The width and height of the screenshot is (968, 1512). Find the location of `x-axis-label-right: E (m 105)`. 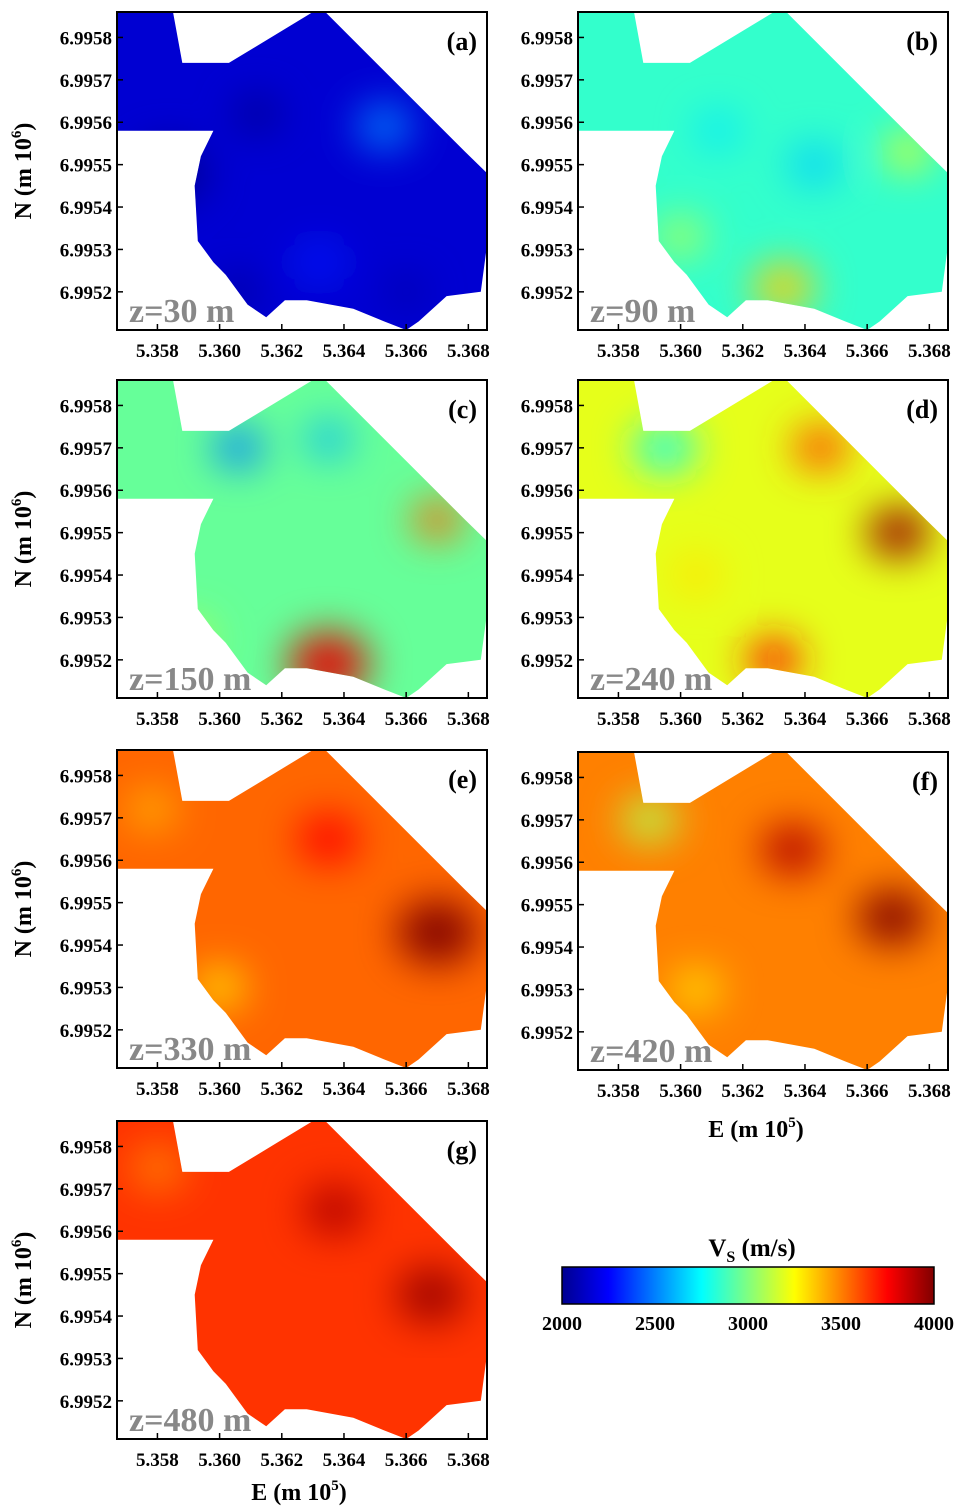

x-axis-label-right: E (m 105) is located at coordinates (756, 1129).